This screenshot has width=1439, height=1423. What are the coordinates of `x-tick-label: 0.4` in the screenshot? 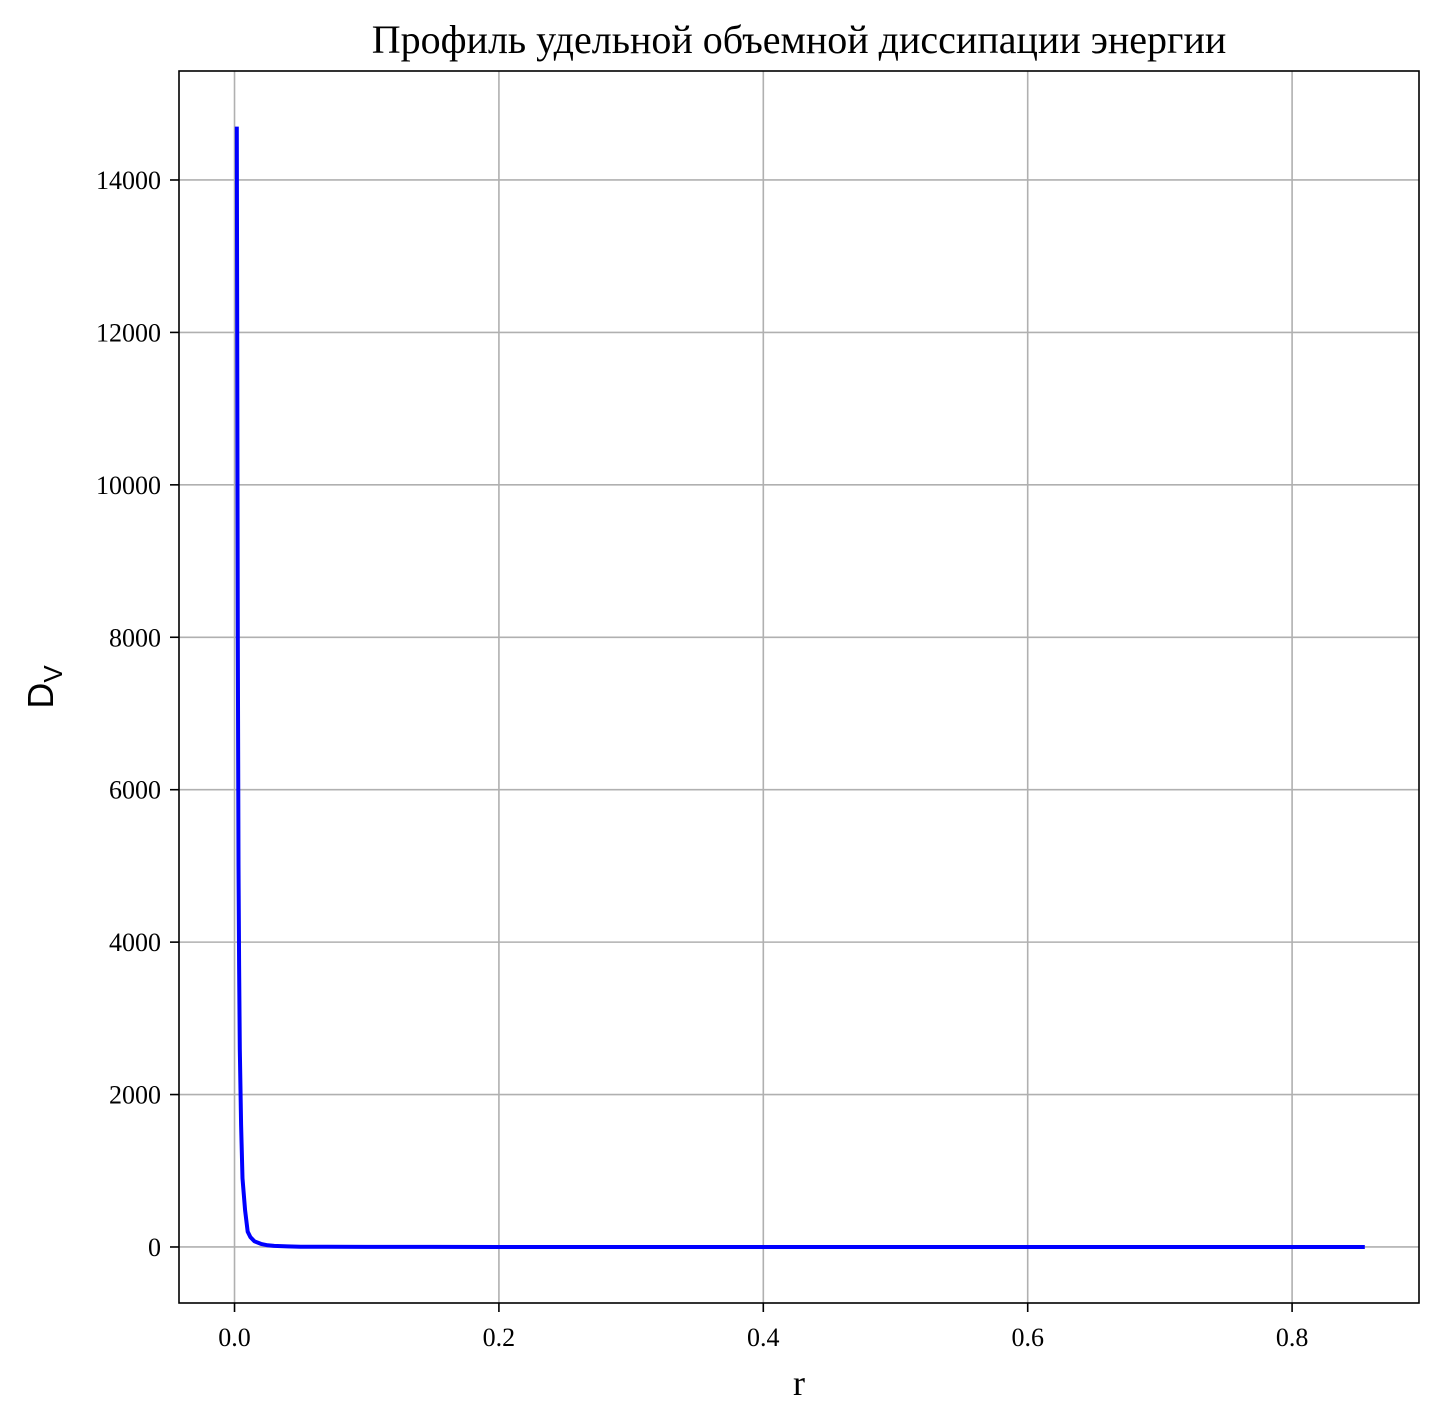 It's located at (763, 1337).